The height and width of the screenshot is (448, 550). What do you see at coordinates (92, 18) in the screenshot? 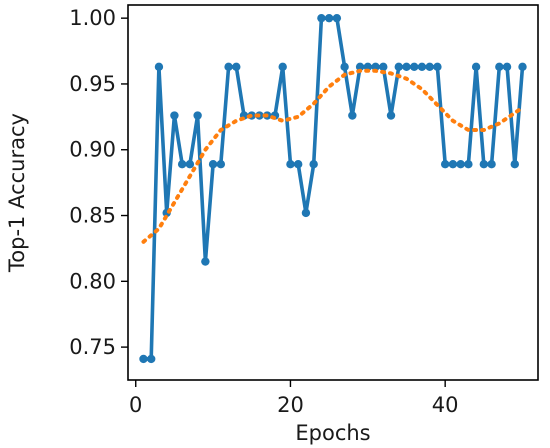
I see `y-tick-label: 1.00` at bounding box center [92, 18].